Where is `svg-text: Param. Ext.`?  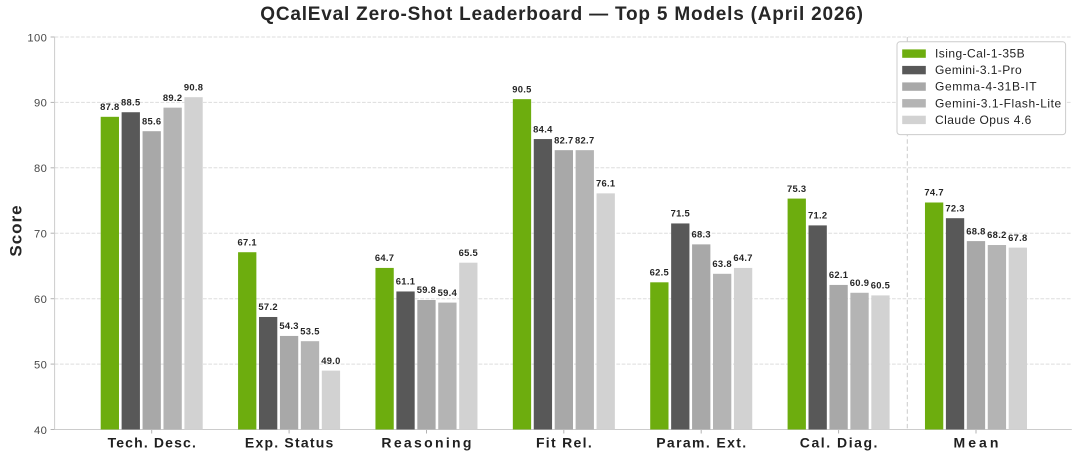 svg-text: Param. Ext. is located at coordinates (701, 442).